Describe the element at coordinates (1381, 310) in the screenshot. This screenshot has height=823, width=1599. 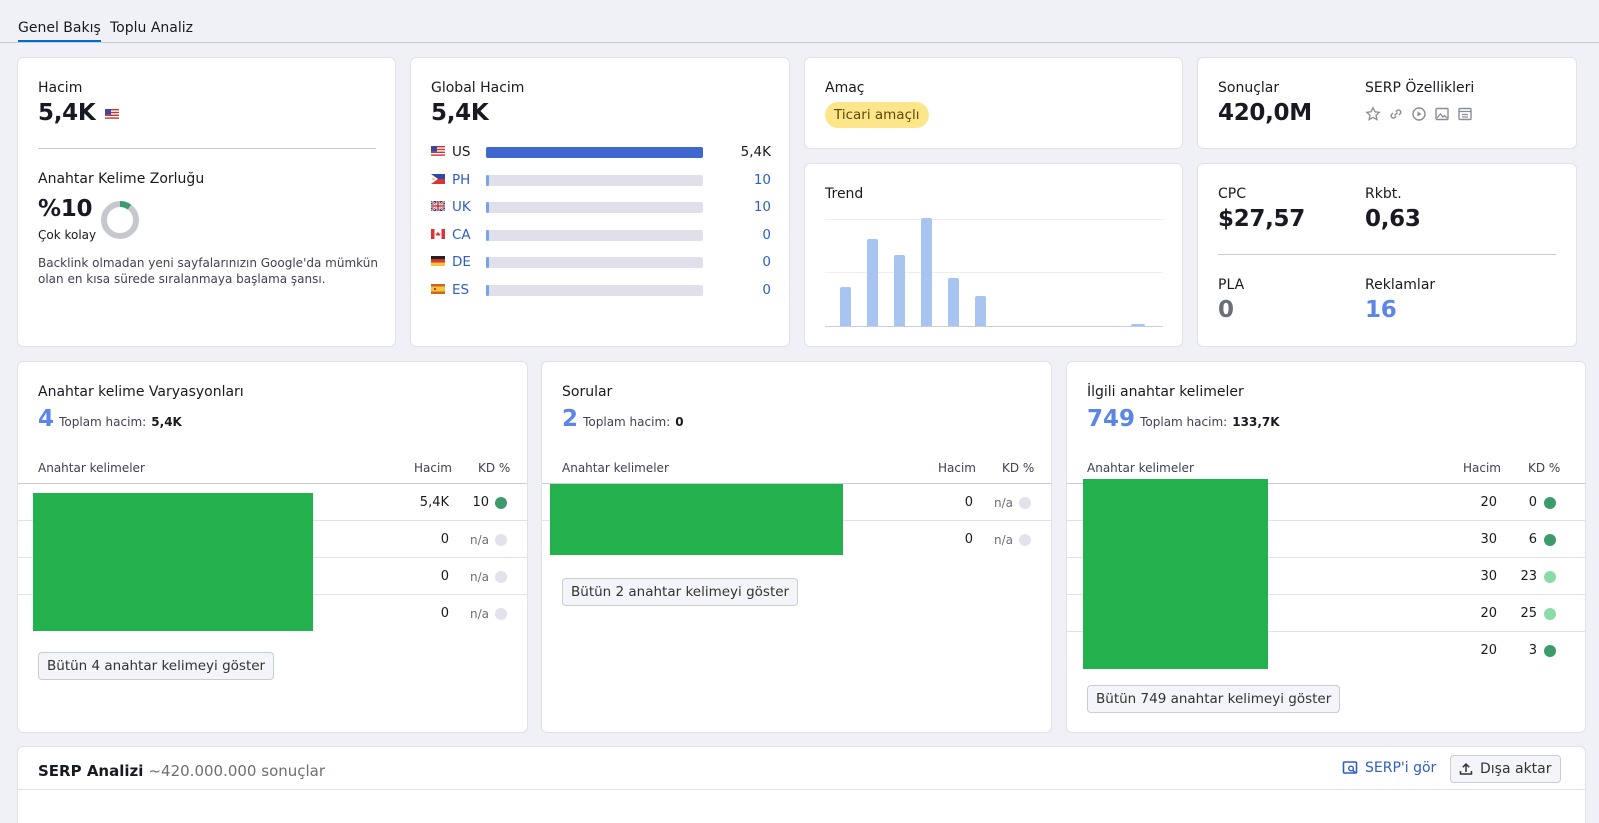
I see `ads-value: 16` at that location.